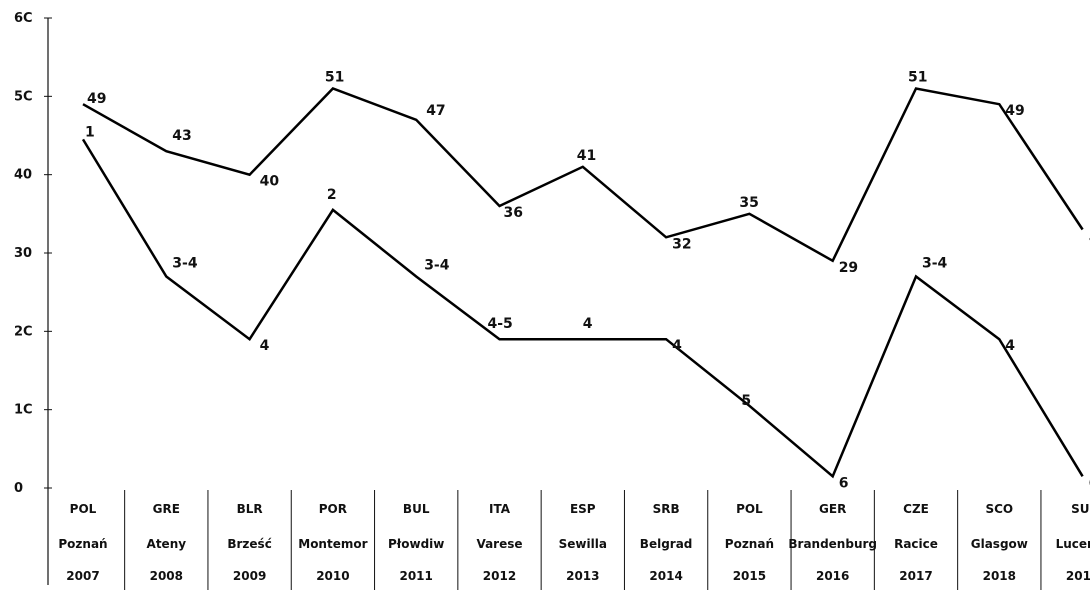 This screenshot has width=1090, height=592. I want to click on x-label-year: 2014, so click(665, 576).